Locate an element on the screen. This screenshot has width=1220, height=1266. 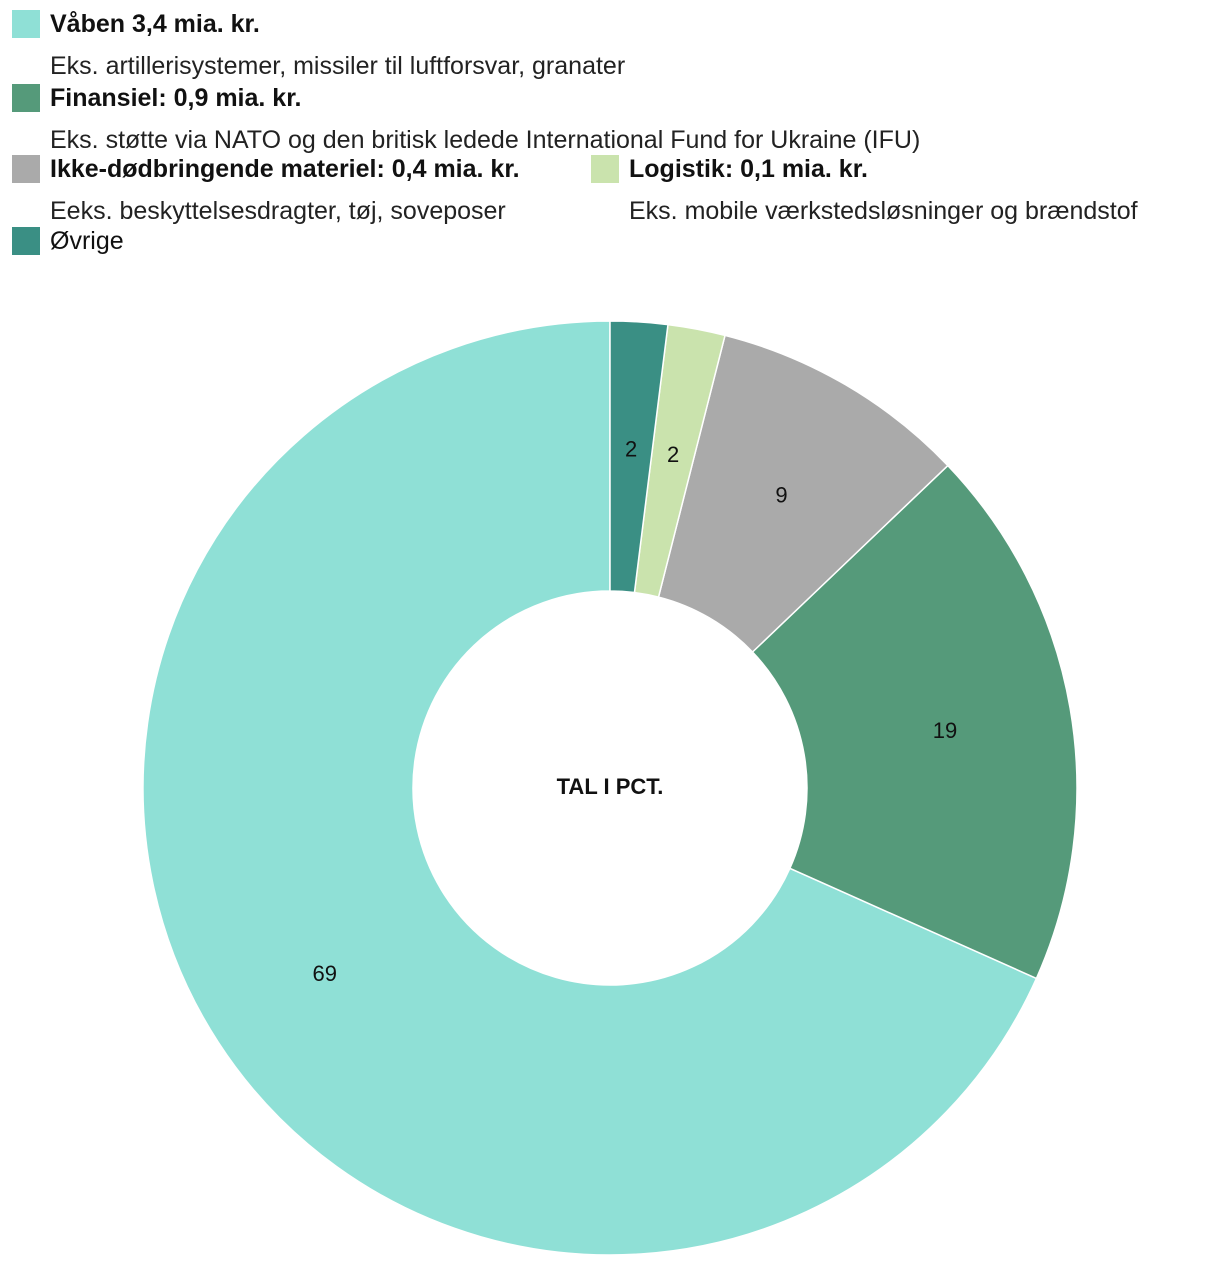
slice-label-3: 2 is located at coordinates (673, 454).